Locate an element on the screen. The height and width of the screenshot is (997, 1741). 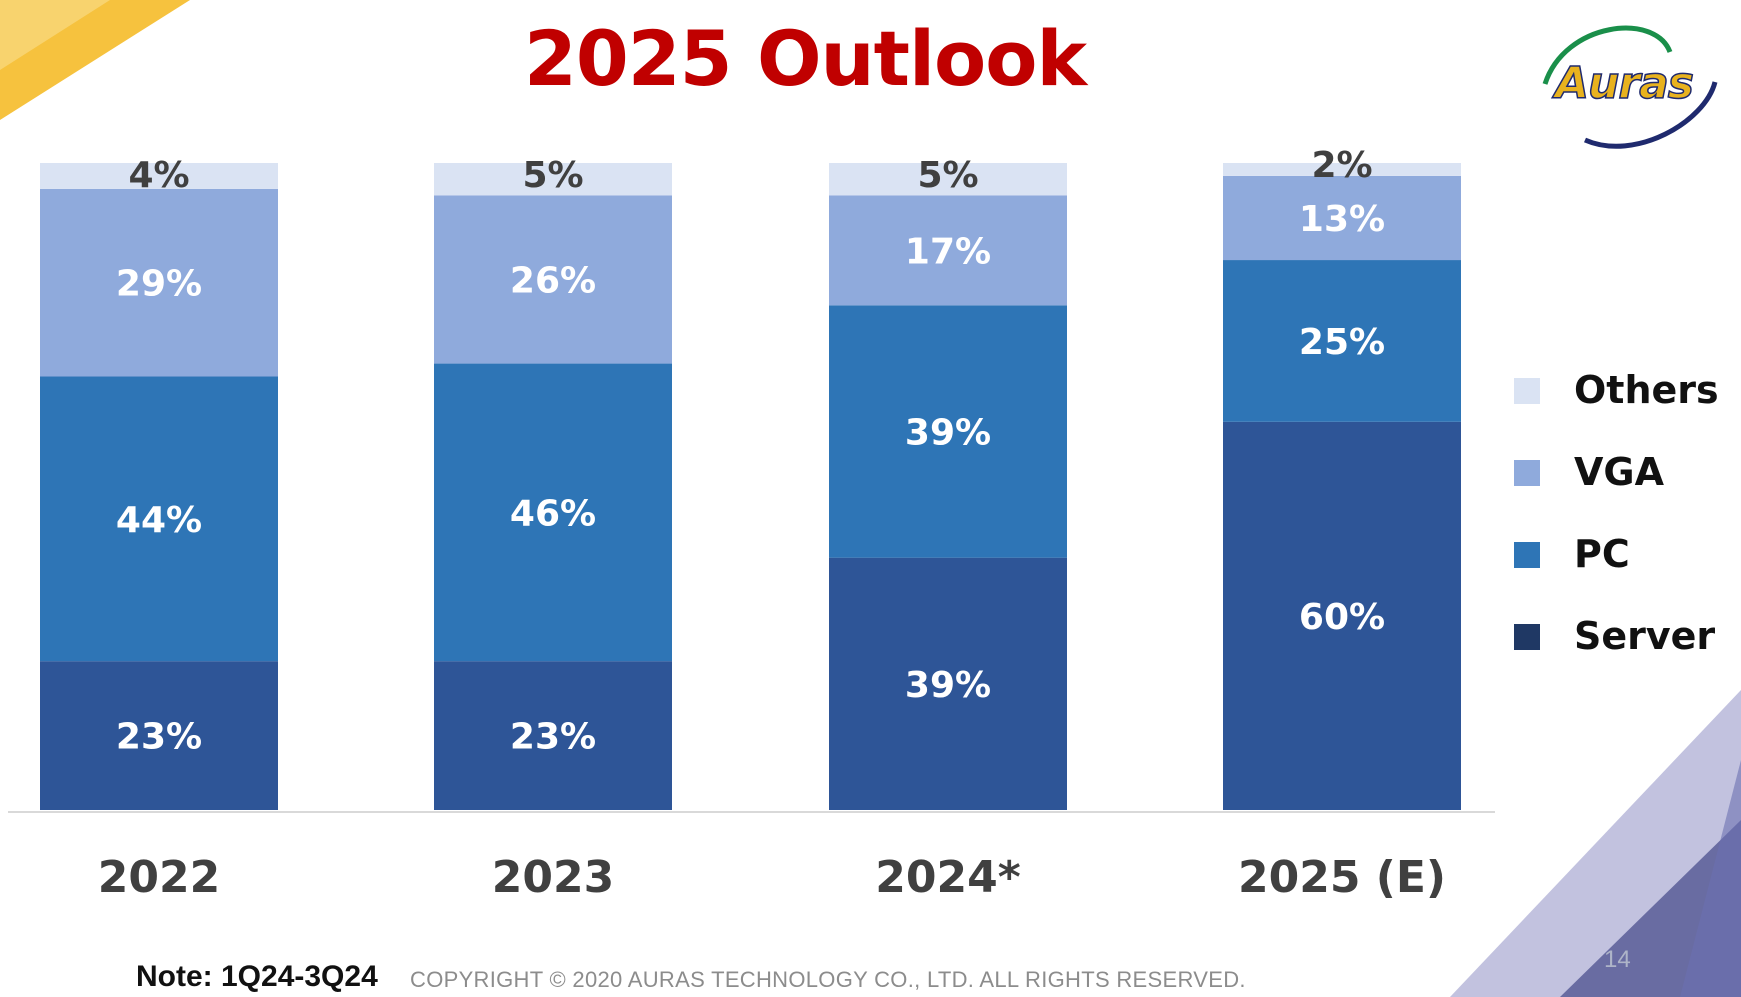
bar-group-2025-E: 60% 25% 13% 2% is located at coordinates (1342, 477).